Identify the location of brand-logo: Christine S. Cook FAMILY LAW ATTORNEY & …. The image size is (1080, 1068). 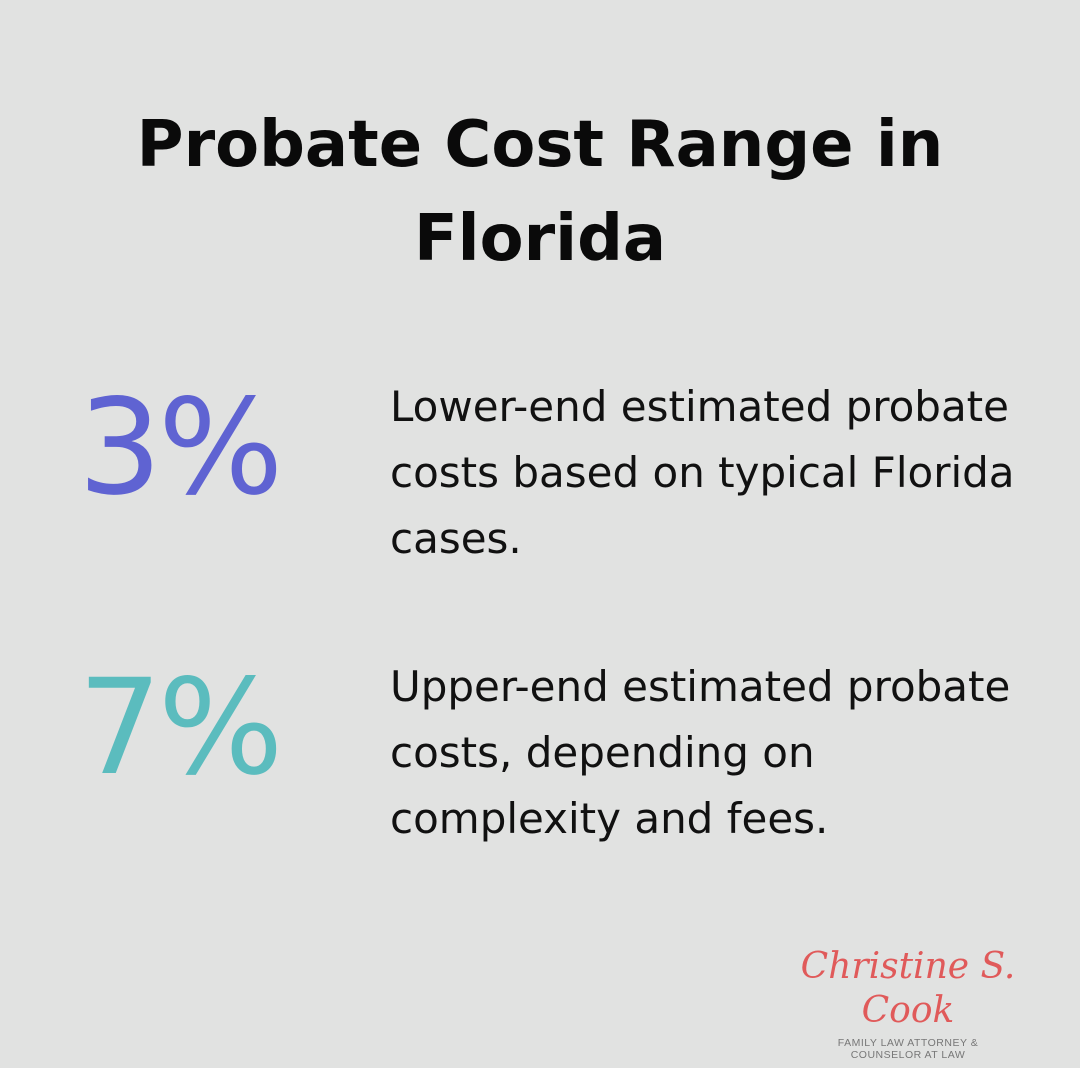
(908, 1003).